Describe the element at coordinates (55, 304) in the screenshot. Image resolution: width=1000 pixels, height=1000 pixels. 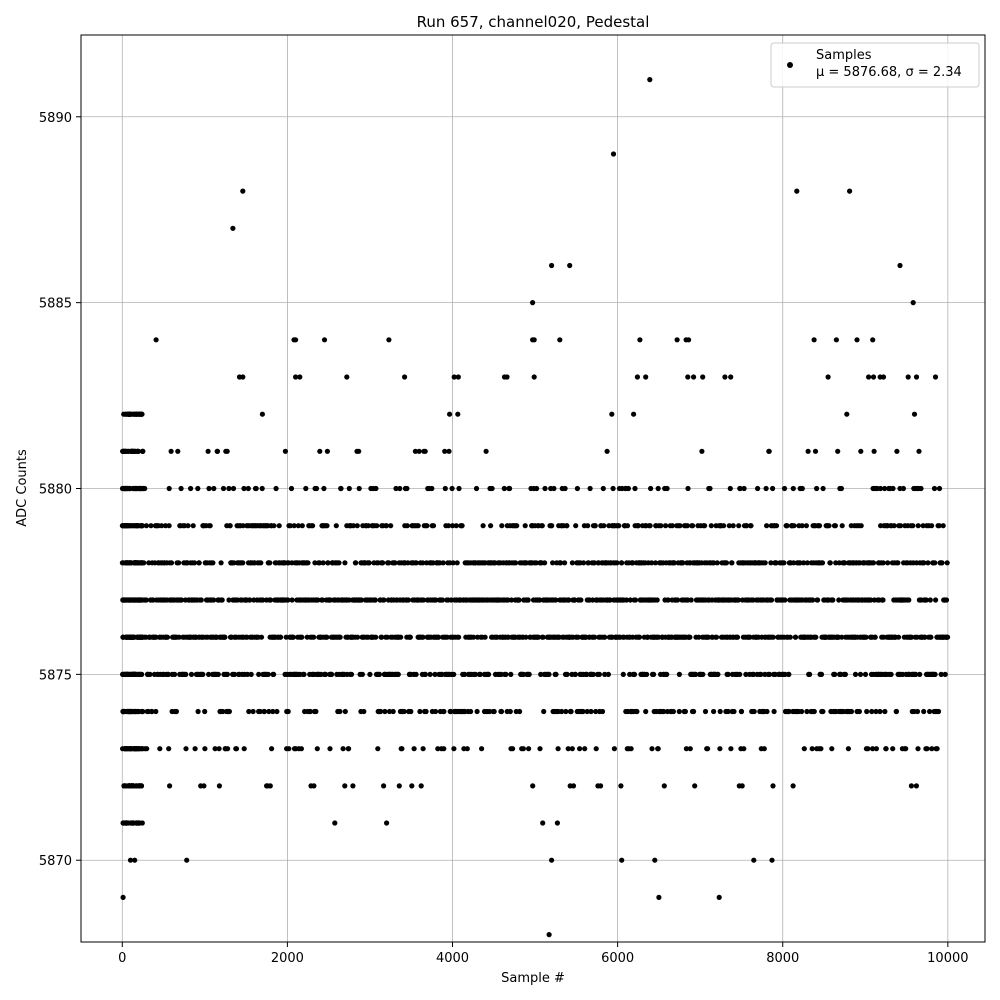
I see `y-tick-label: 5885` at that location.